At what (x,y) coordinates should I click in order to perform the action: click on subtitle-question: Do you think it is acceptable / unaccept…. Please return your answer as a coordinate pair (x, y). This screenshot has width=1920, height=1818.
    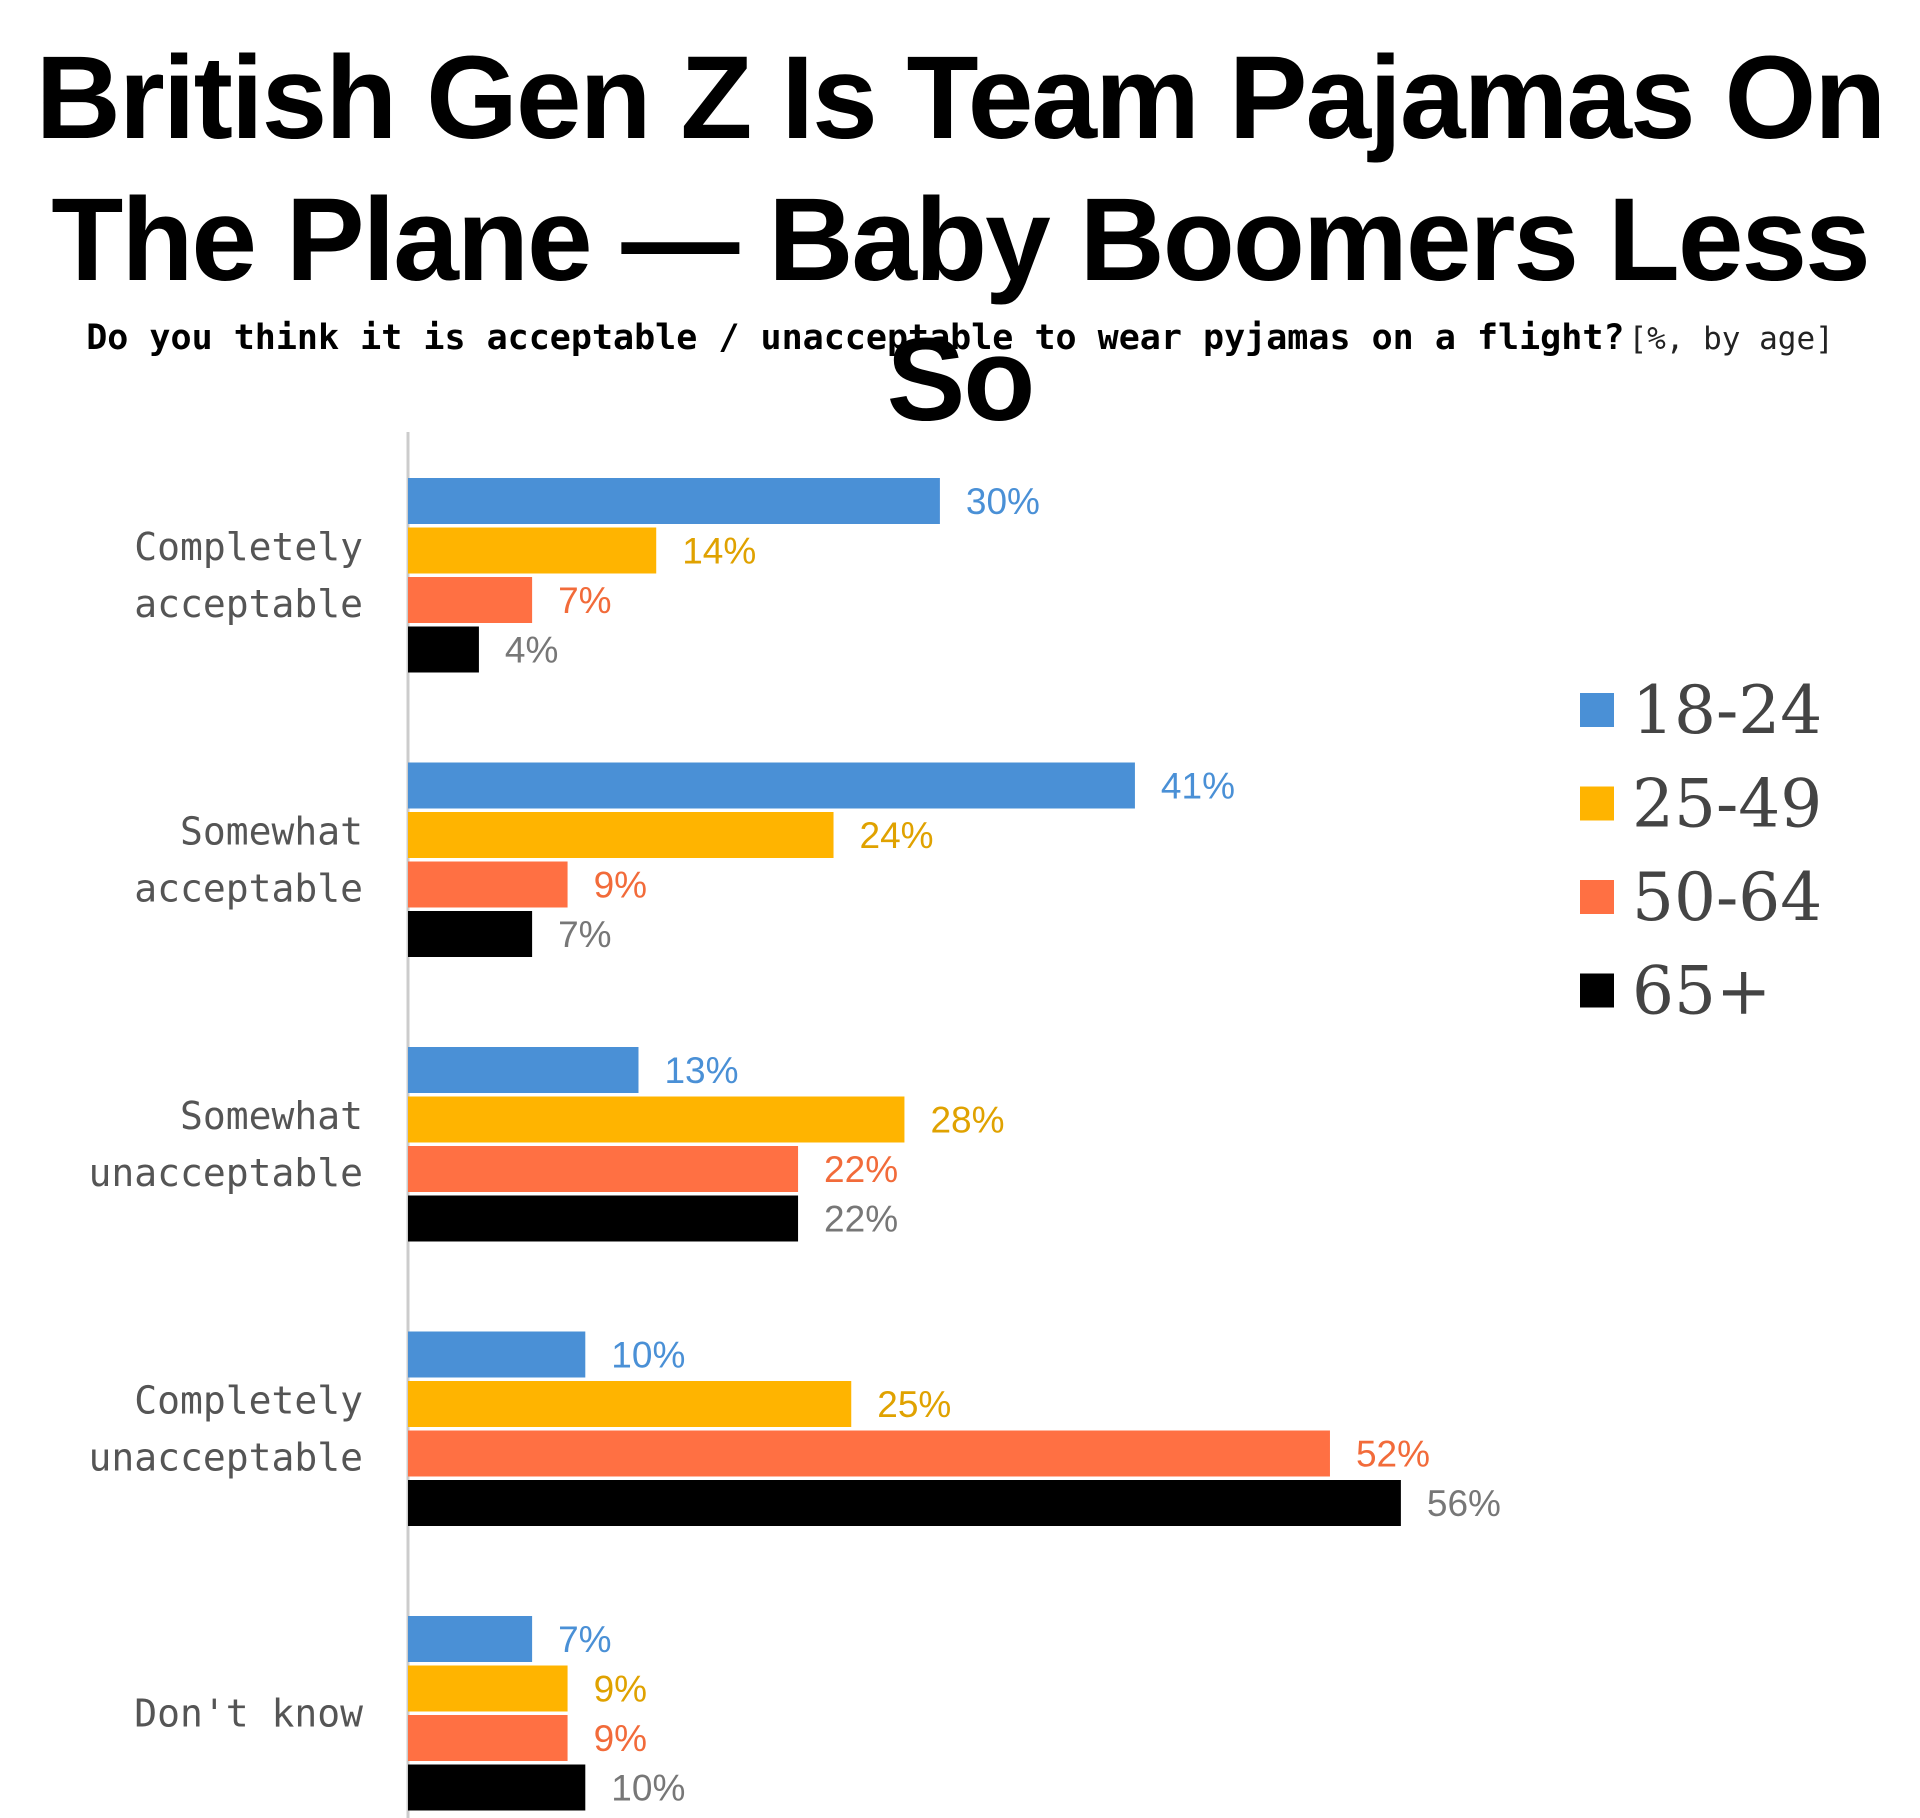
    Looking at the image, I should click on (855, 338).